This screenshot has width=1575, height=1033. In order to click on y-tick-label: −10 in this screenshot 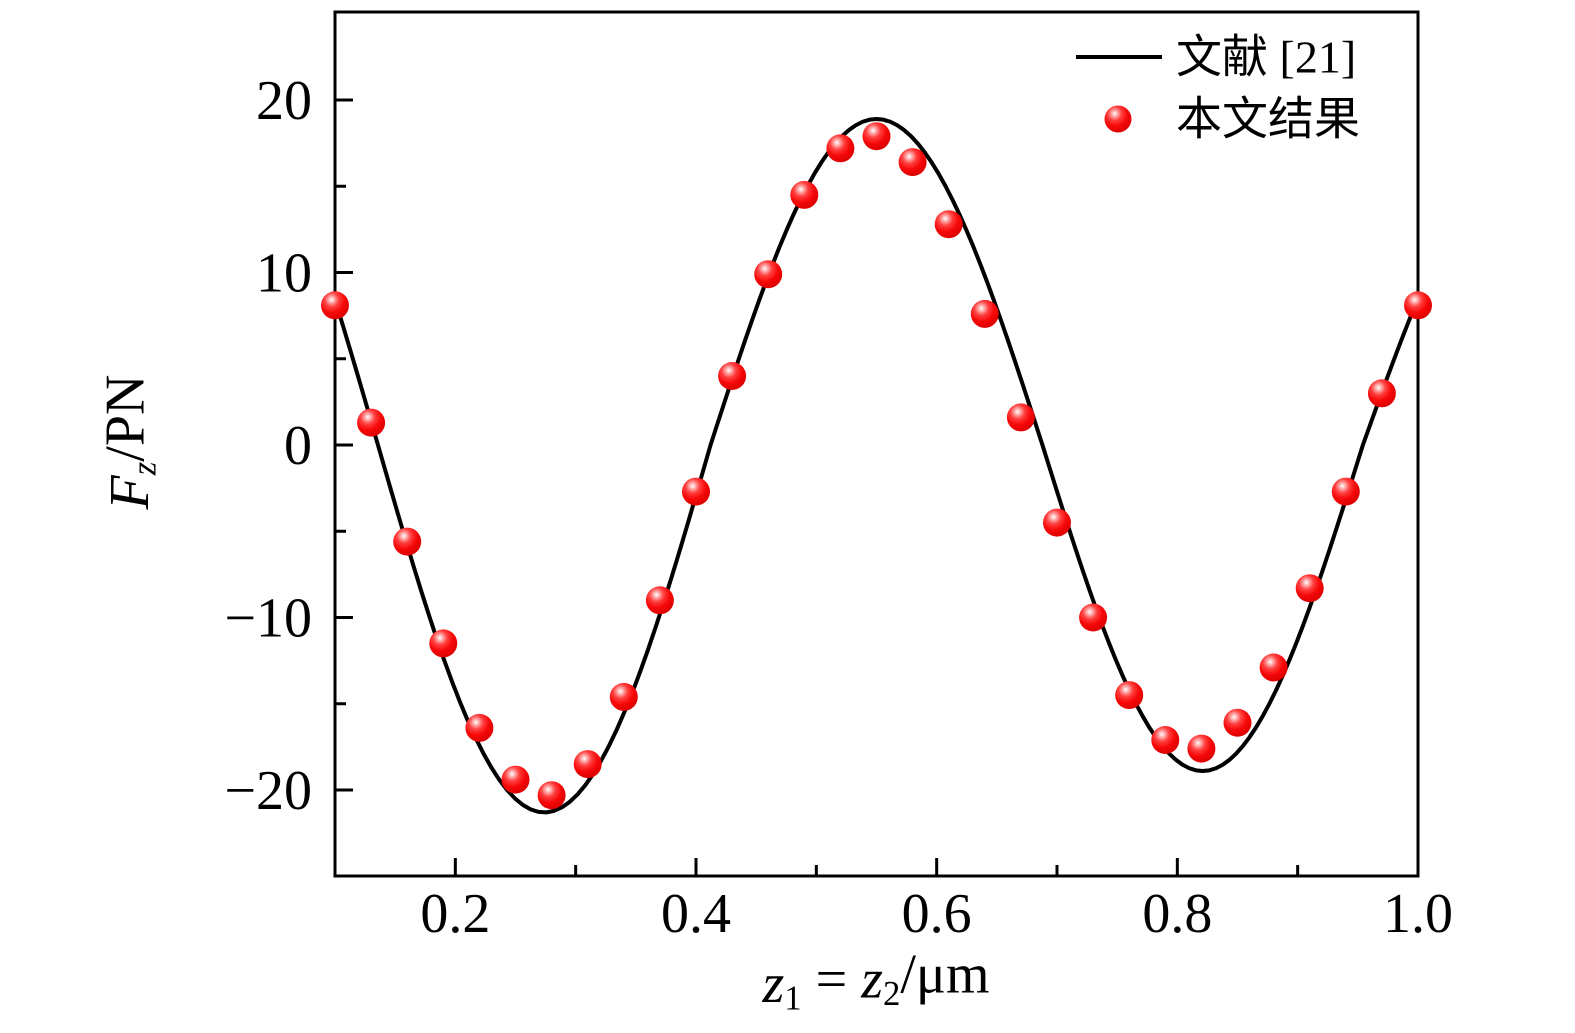, I will do `click(268, 619)`.